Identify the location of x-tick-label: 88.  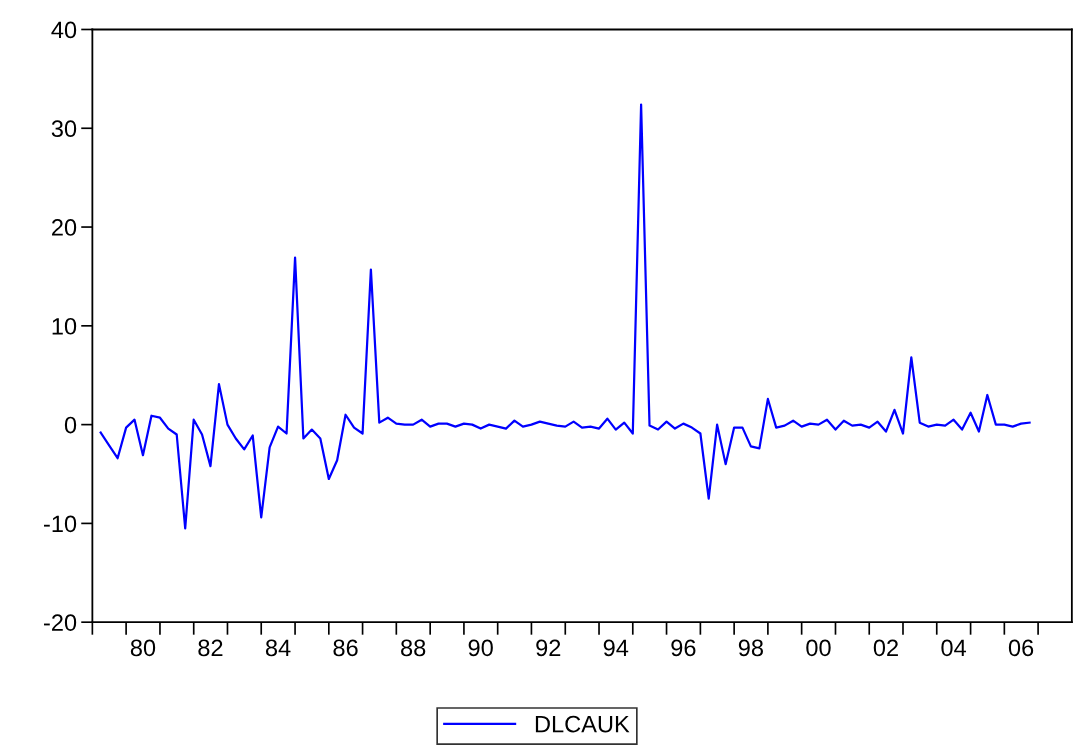
(413, 648).